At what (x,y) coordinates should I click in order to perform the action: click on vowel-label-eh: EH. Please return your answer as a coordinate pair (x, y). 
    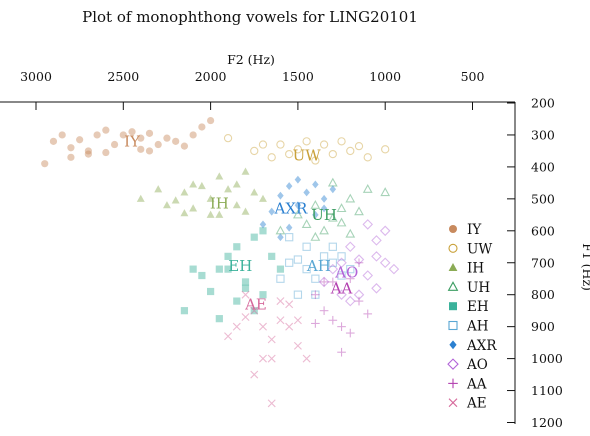
    Looking at the image, I should click on (240, 266).